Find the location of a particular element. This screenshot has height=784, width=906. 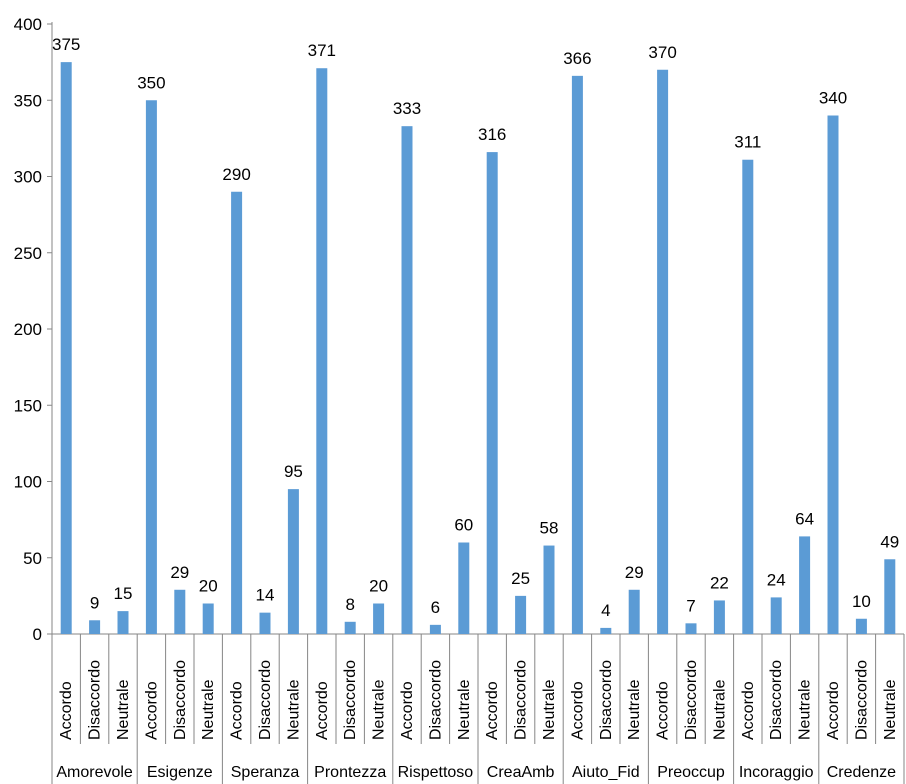

y-tick-label: 0 is located at coordinates (37, 634).